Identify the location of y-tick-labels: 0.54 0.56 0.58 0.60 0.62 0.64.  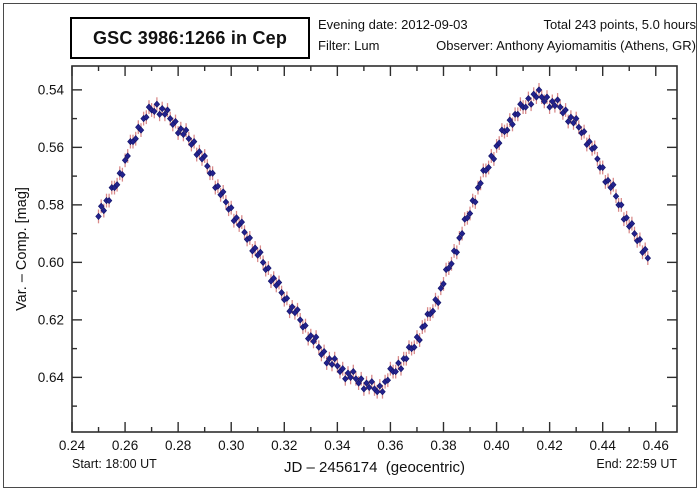
(51, 233).